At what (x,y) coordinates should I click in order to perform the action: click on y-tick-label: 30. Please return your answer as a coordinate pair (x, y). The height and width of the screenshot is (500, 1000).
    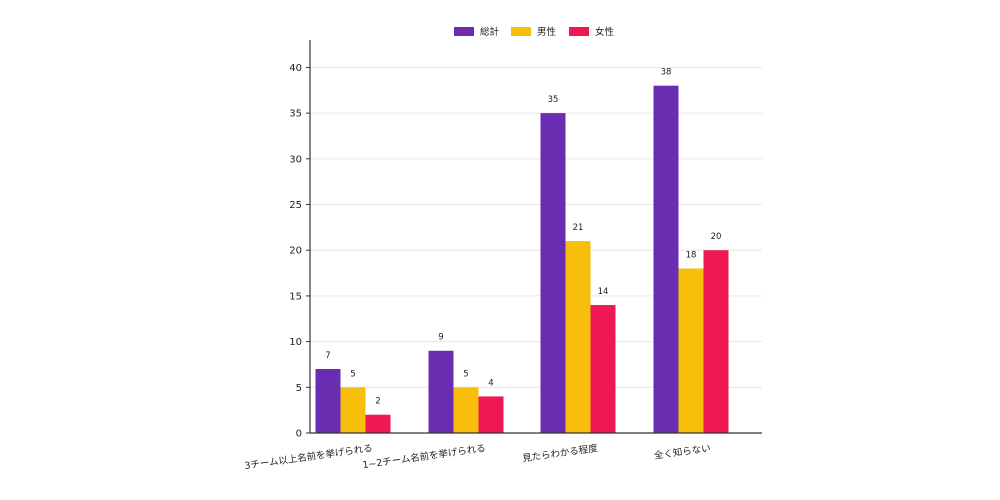
    Looking at the image, I should click on (295, 159).